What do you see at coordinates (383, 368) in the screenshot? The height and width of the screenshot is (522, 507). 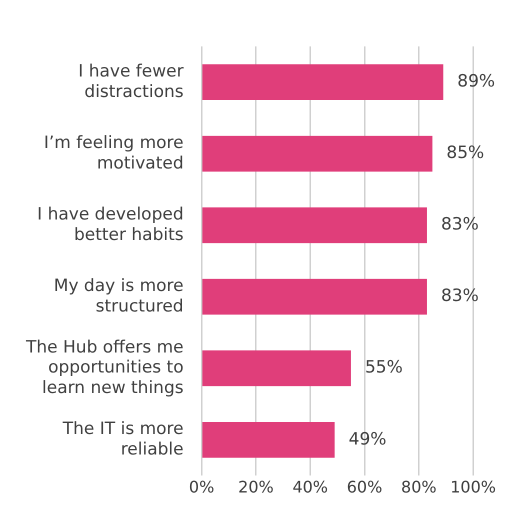 I see `data-label: 55%` at bounding box center [383, 368].